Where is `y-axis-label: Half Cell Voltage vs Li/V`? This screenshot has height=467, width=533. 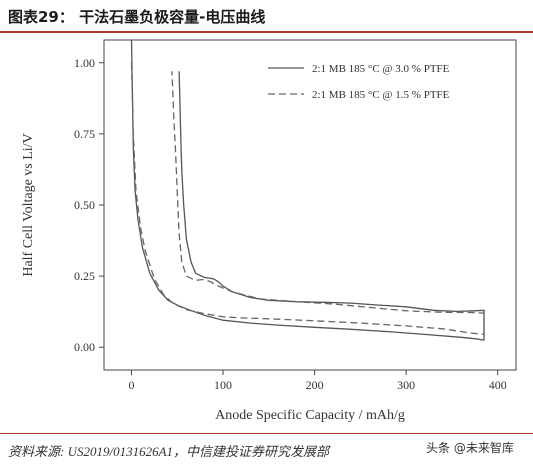
y-axis-label: Half Cell Voltage vs Li/V is located at coordinates (28, 204).